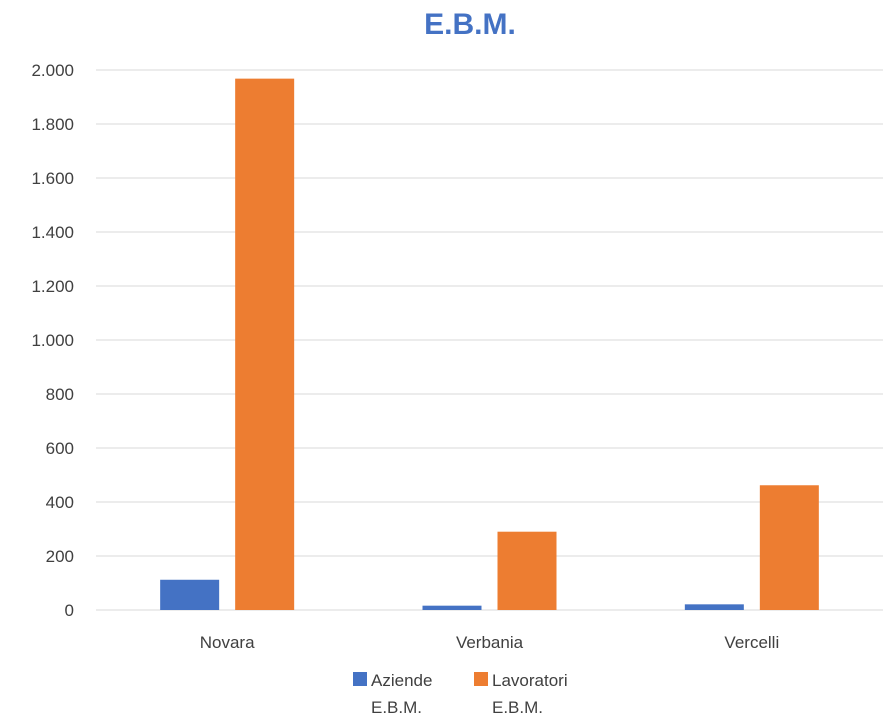 This screenshot has height=719, width=889. I want to click on x-category-label: Verbania, so click(490, 642).